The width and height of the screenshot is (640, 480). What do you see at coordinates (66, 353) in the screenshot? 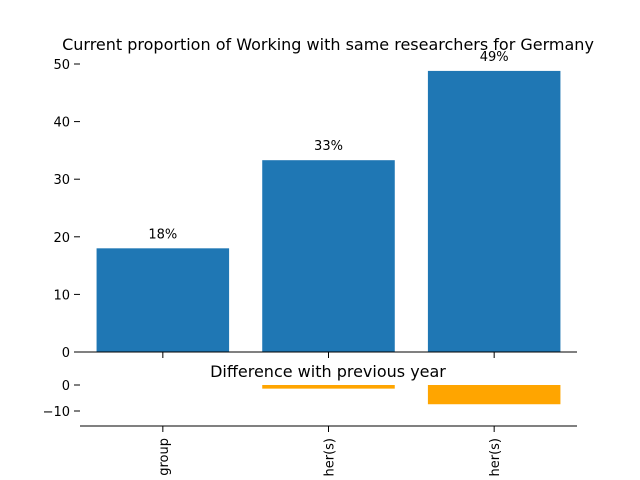
I see `y-tick-label-0: 0` at bounding box center [66, 353].